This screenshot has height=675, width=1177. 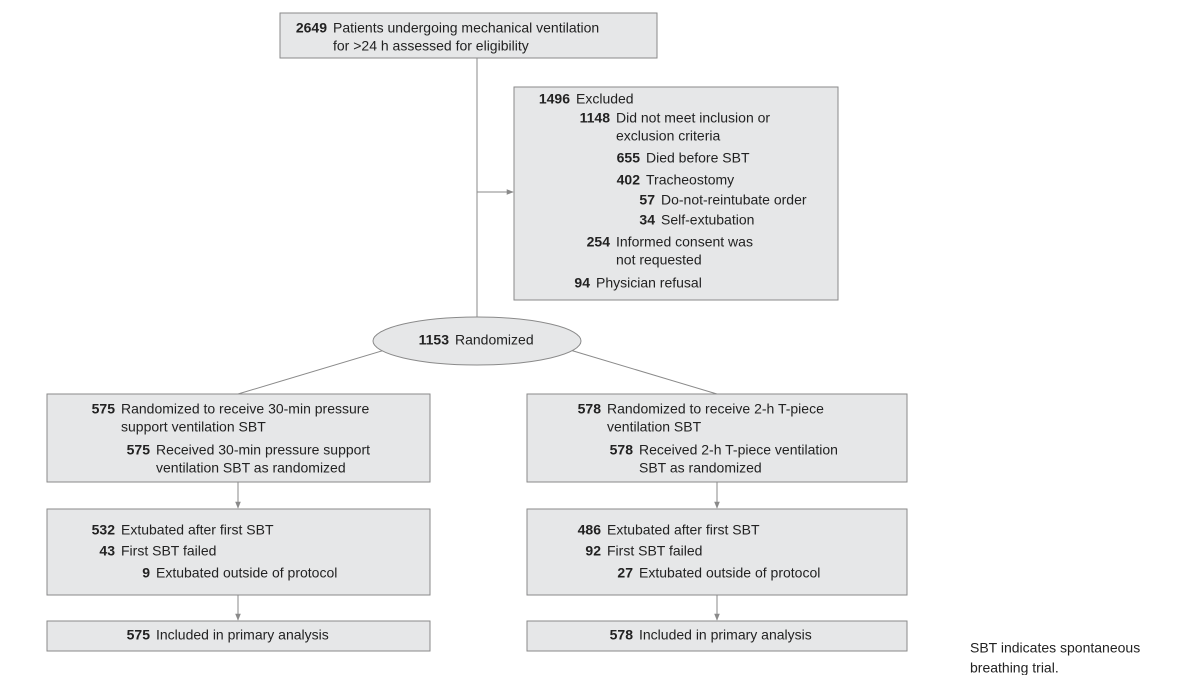 I want to click on label: support ventilation SBT, so click(x=193, y=427).